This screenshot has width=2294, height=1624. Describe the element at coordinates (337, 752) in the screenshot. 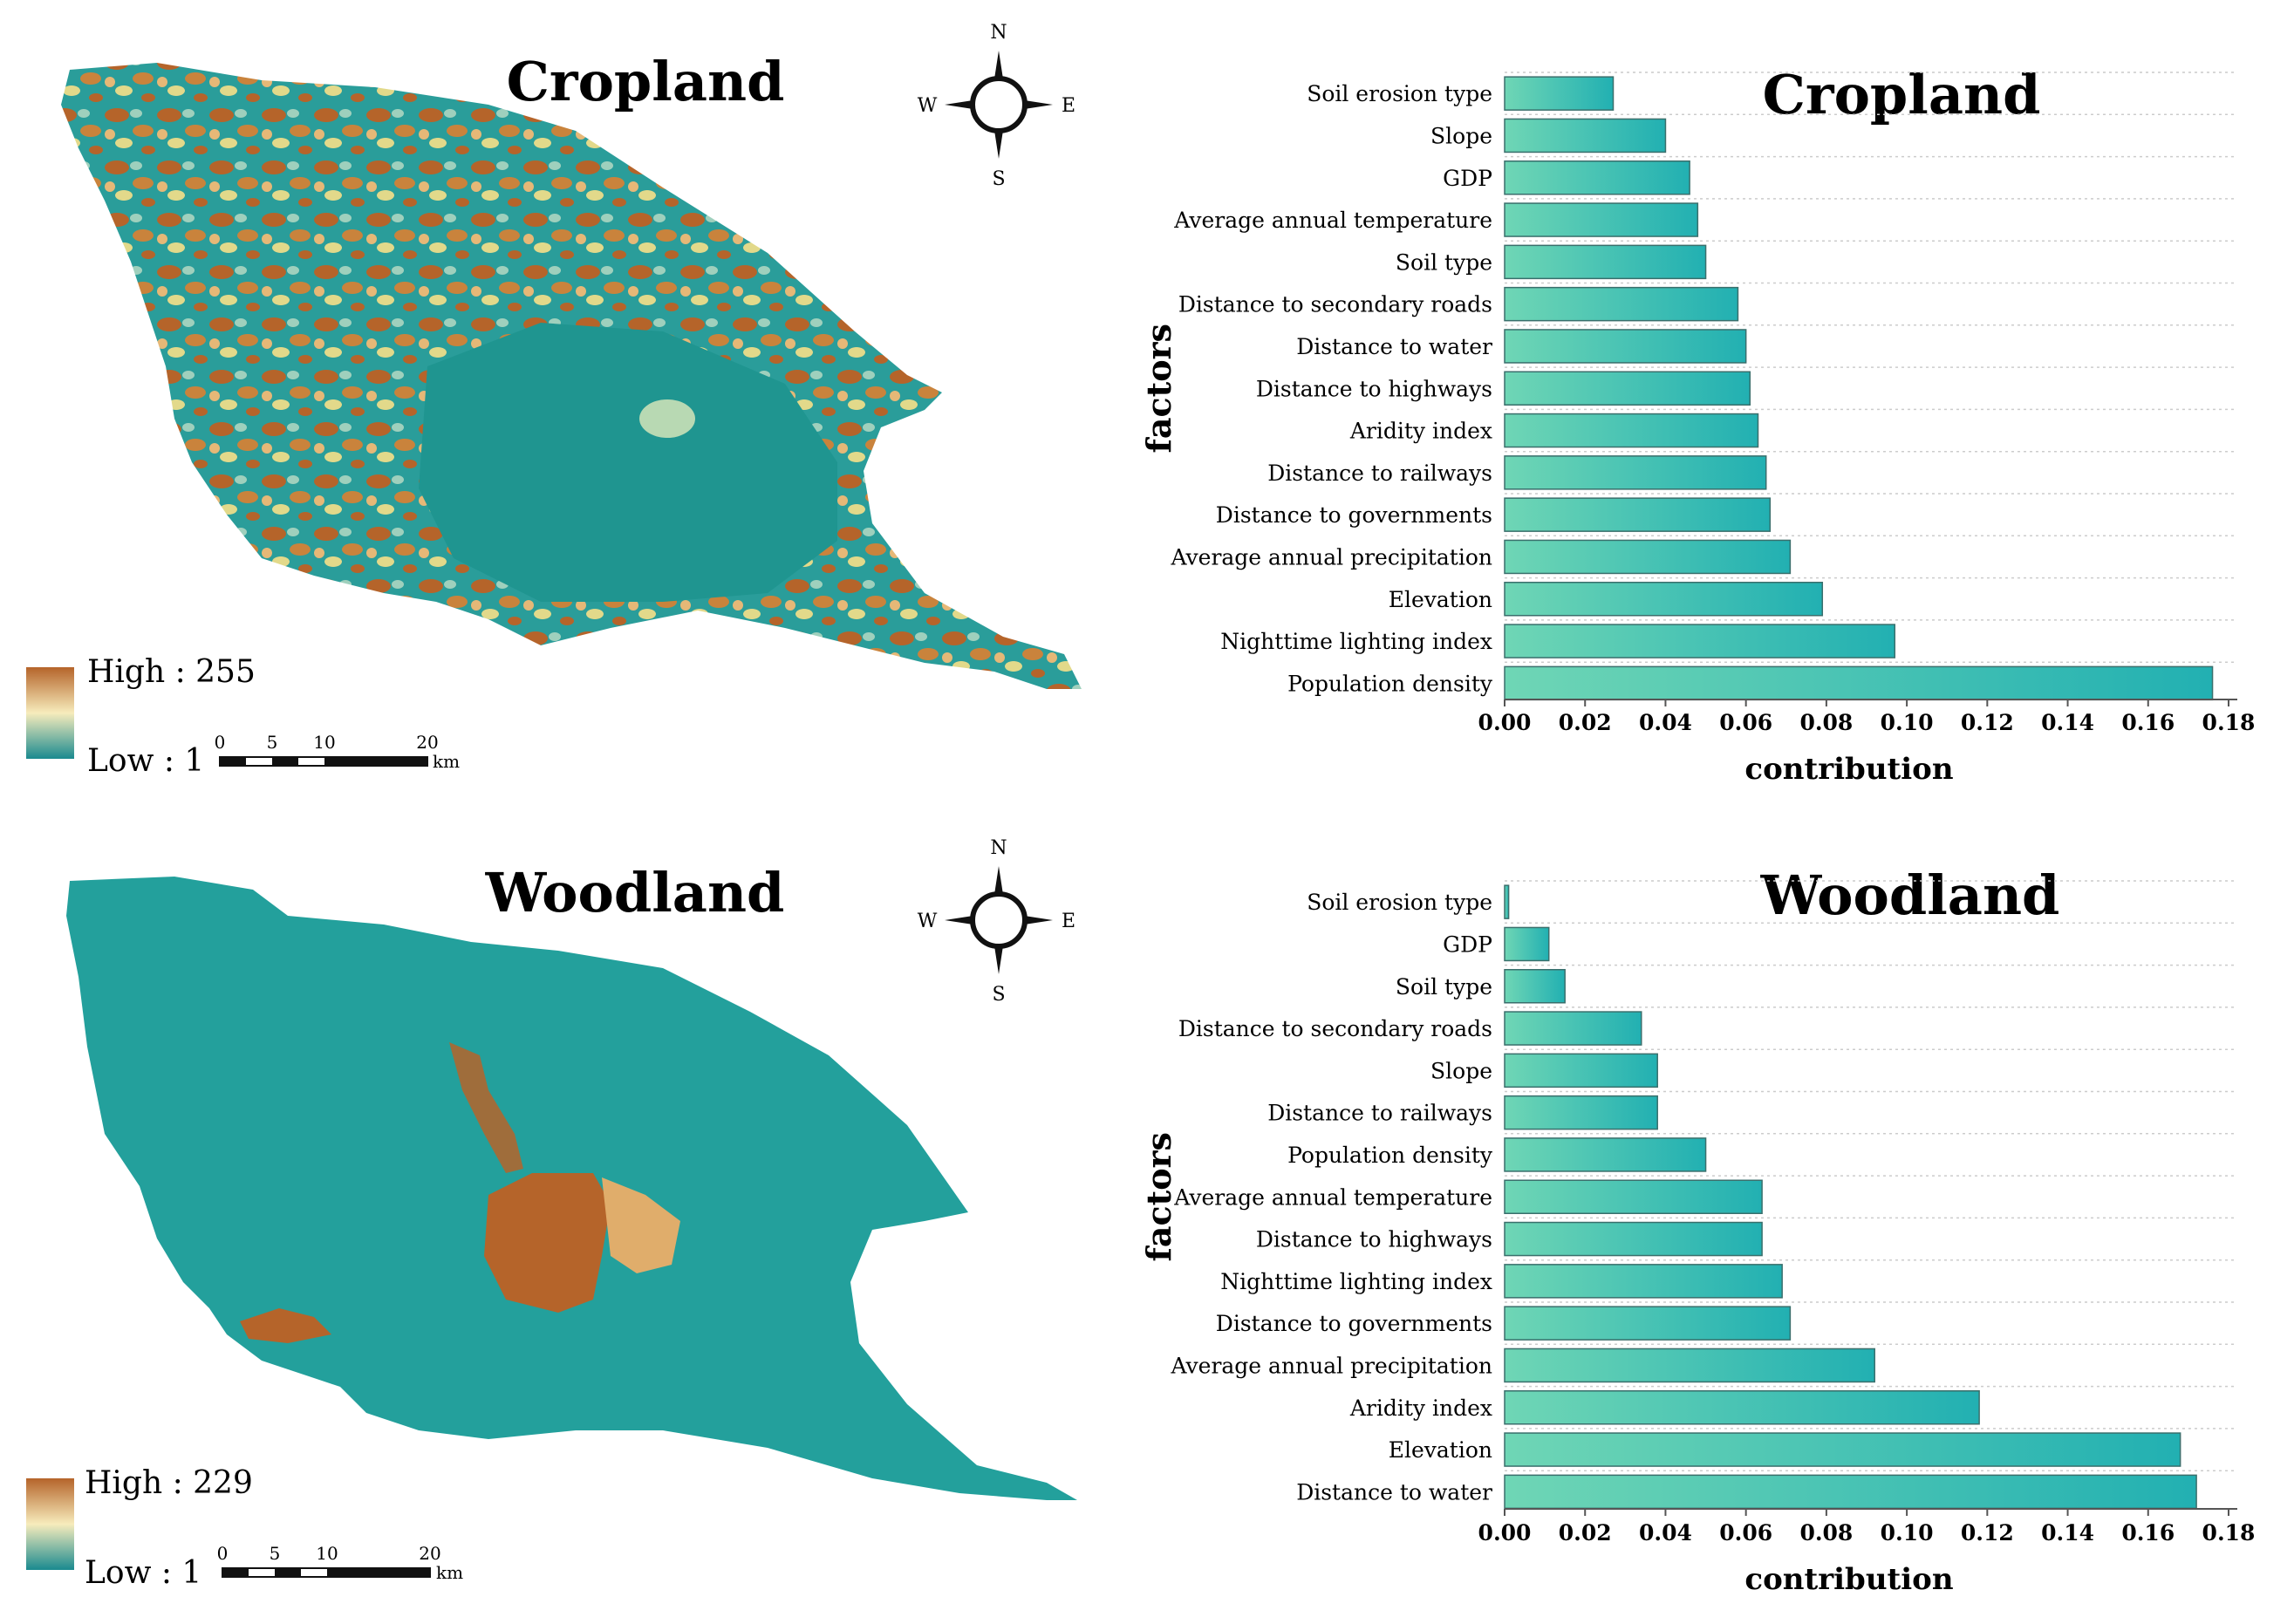

I see `cropland-scale-bar: 0 5 10 20 km` at that location.